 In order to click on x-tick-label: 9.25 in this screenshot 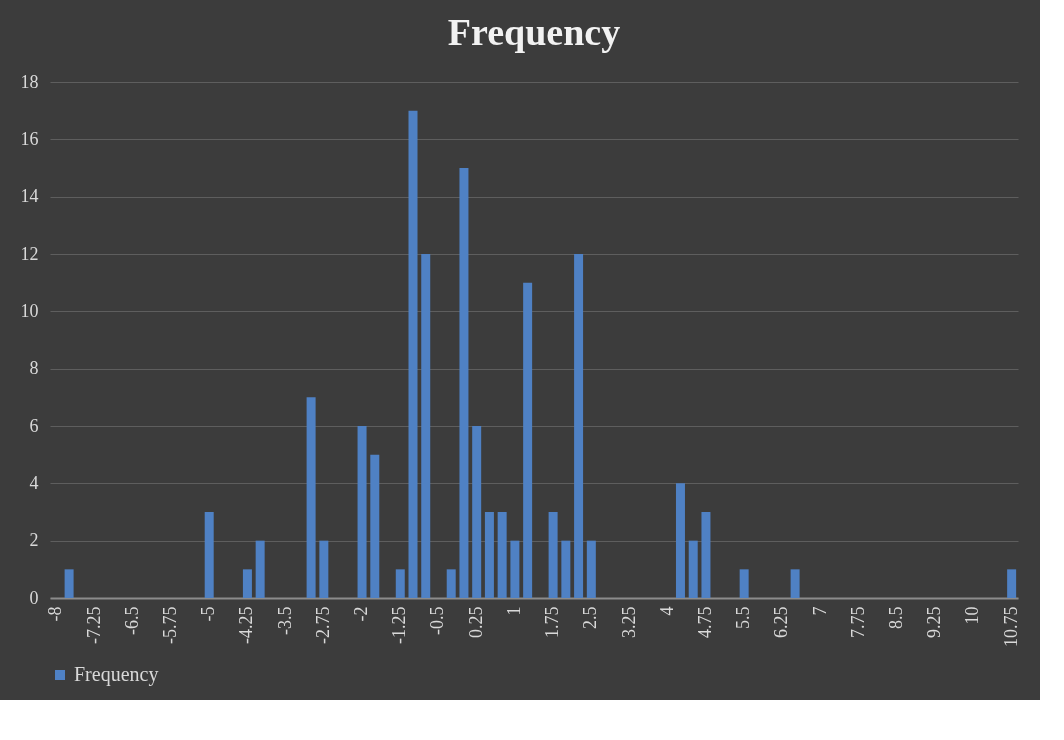, I will do `click(934, 622)`.